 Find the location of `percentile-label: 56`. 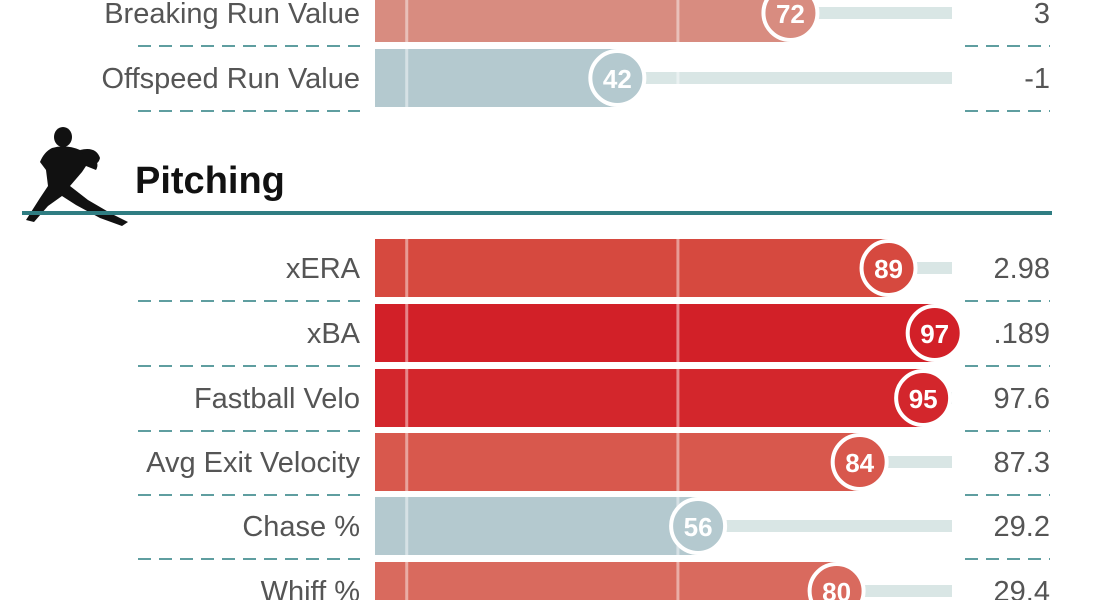

percentile-label: 56 is located at coordinates (698, 527).